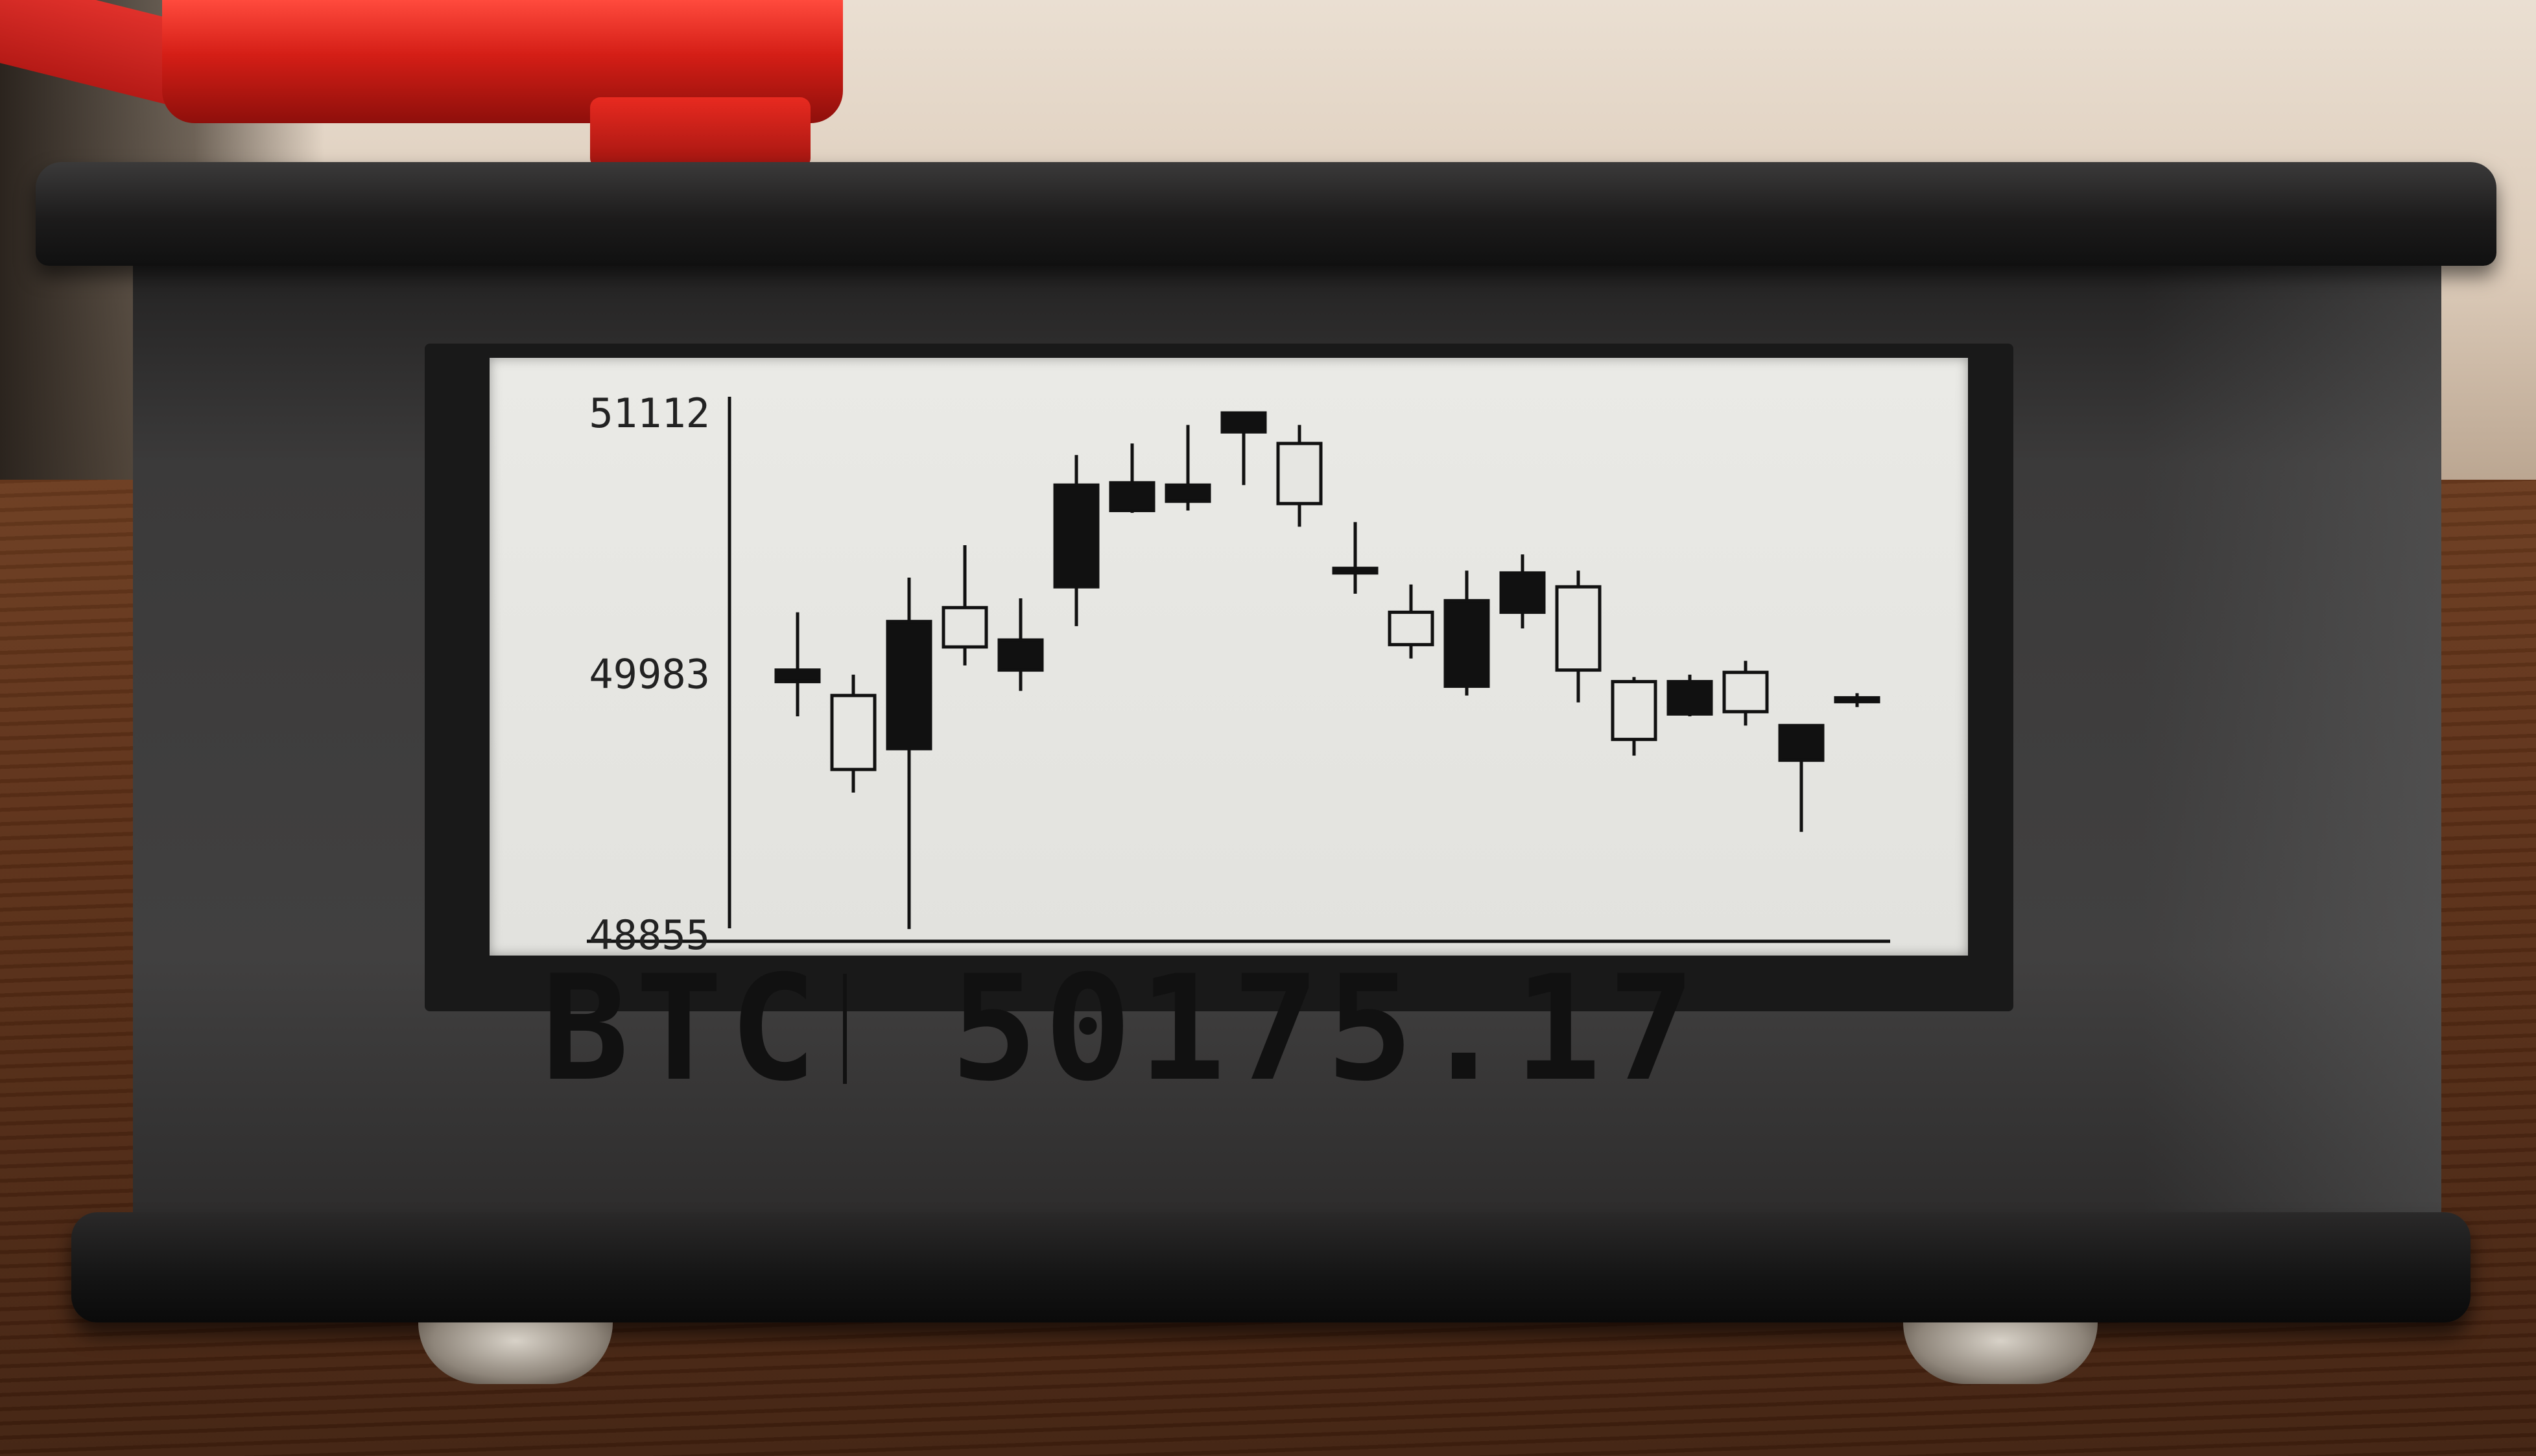 Image resolution: width=2536 pixels, height=1456 pixels. Describe the element at coordinates (649, 414) in the screenshot. I see `y-tick-label-top: 51112` at that location.